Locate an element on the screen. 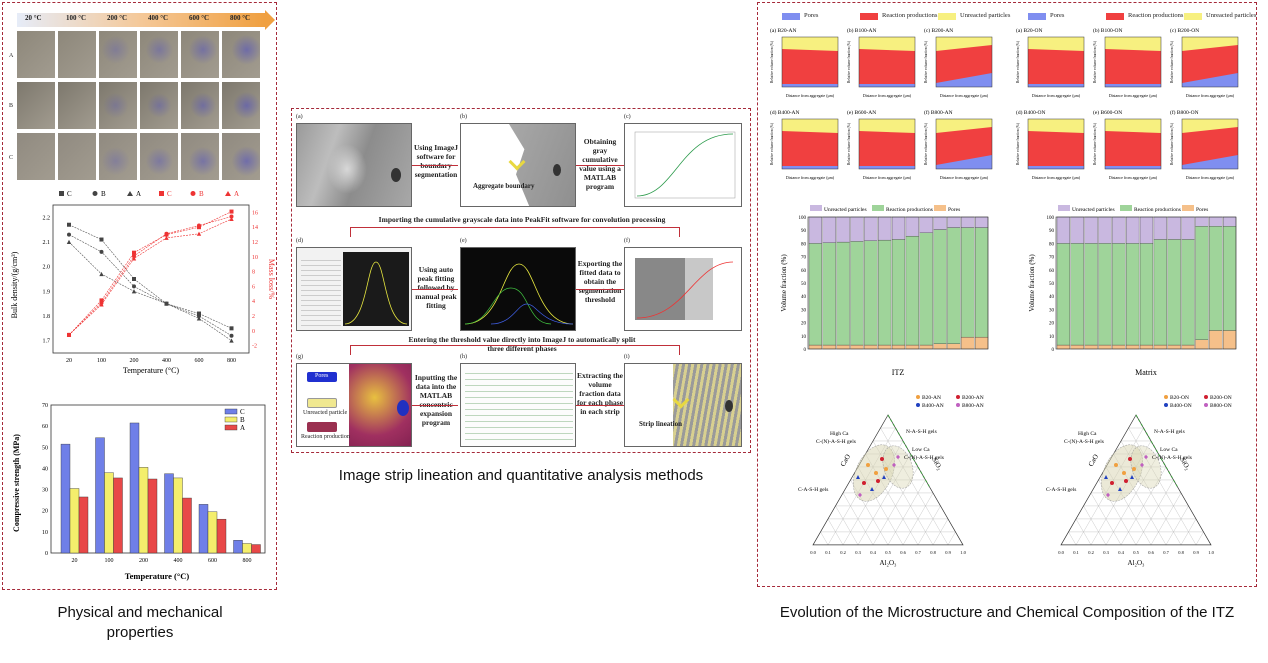  bar-y-tick: 40 is located at coordinates (804, 297).